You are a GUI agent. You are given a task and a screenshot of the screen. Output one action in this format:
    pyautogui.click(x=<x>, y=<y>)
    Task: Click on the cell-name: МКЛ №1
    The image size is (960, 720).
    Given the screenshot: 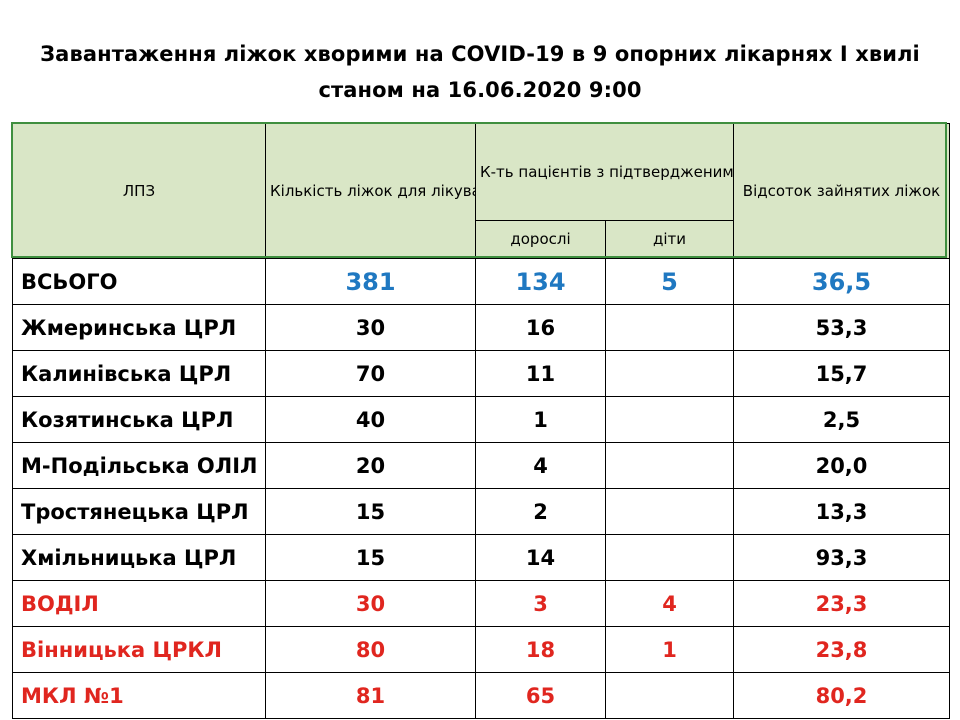 What is the action you would take?
    pyautogui.click(x=139, y=695)
    